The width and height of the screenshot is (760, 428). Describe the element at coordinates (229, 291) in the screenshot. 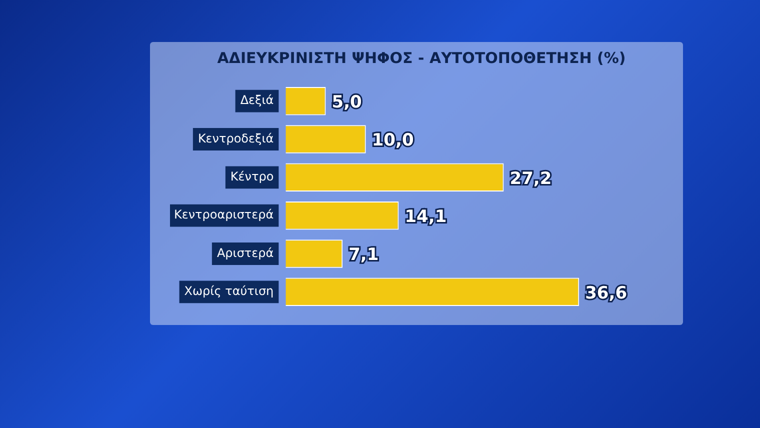

I see `y-tick-label: Χωρίς ταύτιση` at that location.